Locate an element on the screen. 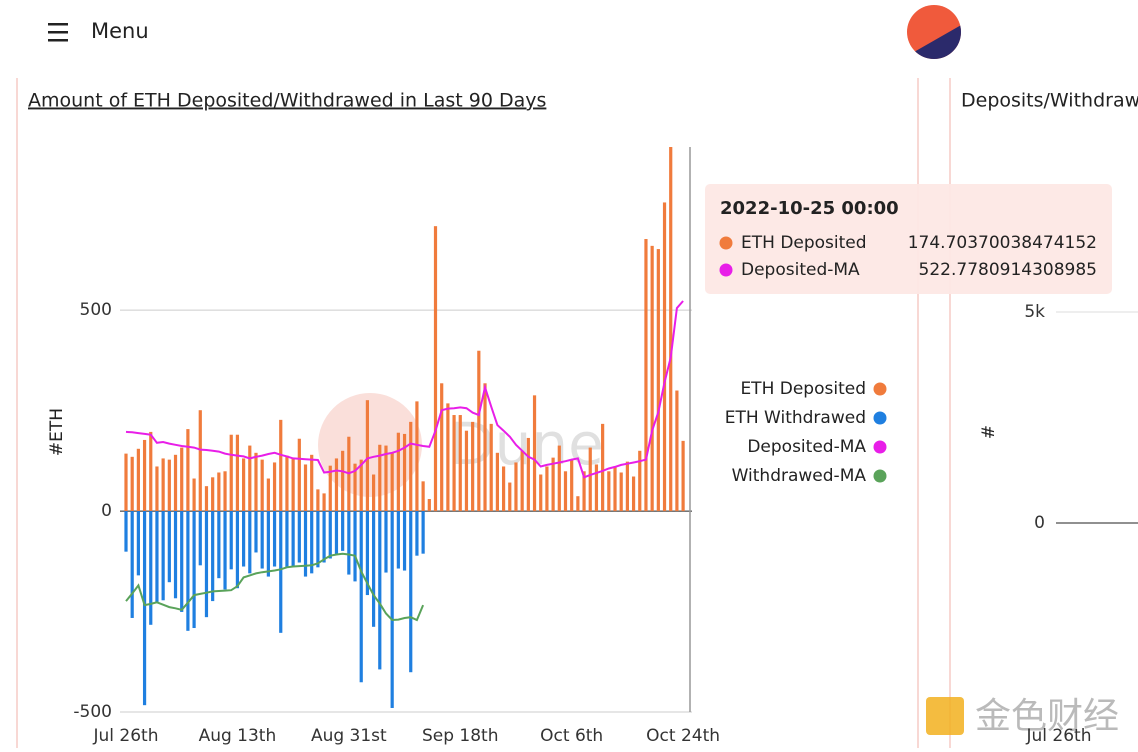 This screenshot has height=752, width=1138. avatar is located at coordinates (935, 35).